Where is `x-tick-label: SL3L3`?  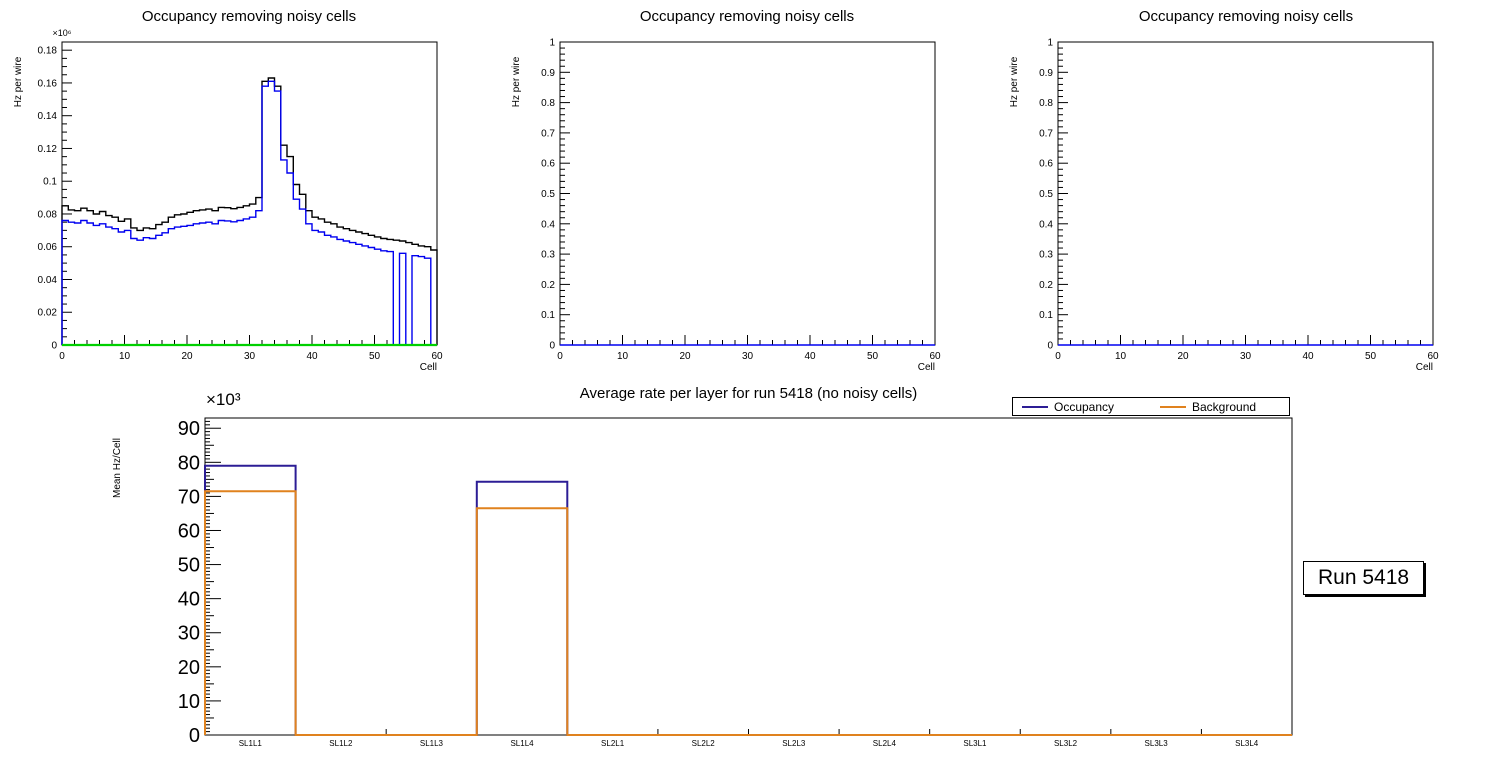 x-tick-label: SL3L3 is located at coordinates (1157, 743).